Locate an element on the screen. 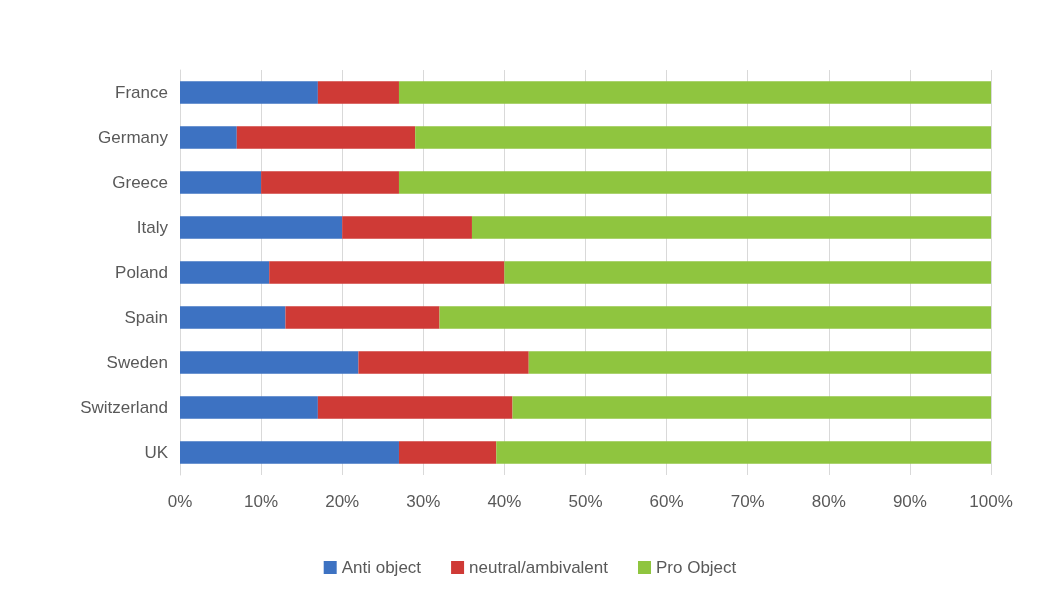  x-tick-label: 80% is located at coordinates (828, 501).